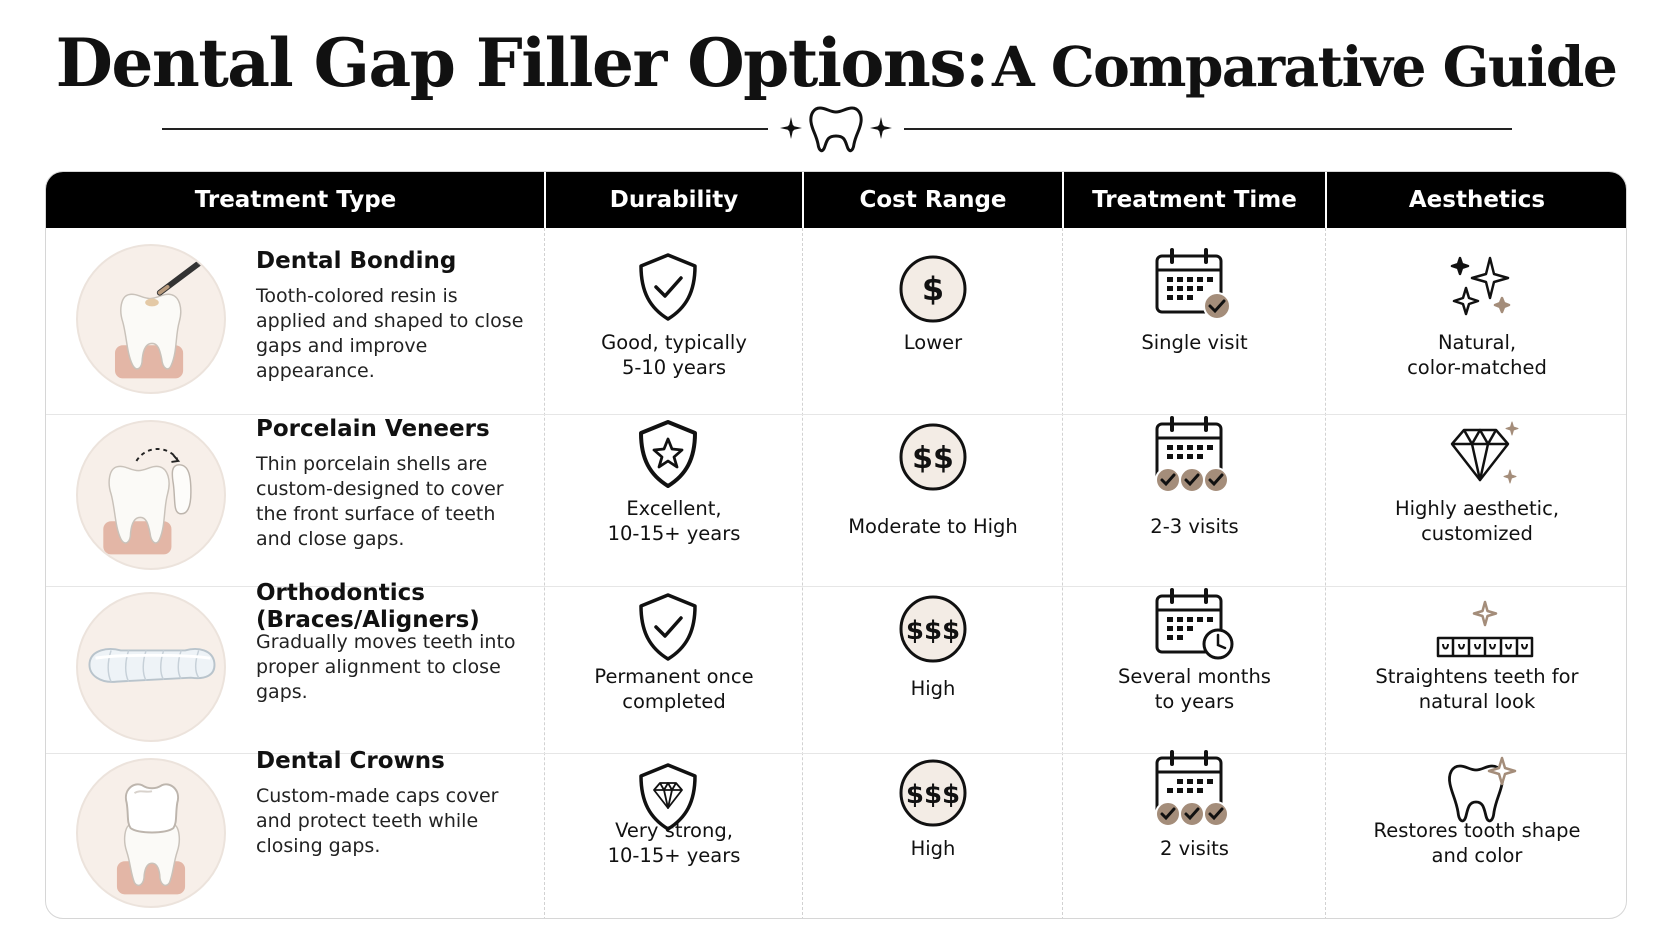 This screenshot has width=1672, height=941. I want to click on durability-text: Excellent, 10-15+ years, so click(674, 521).